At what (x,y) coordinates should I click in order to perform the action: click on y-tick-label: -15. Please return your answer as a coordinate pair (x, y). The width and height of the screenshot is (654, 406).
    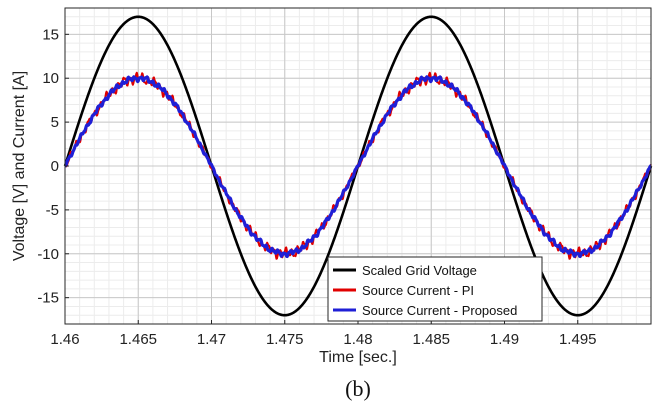
    Looking at the image, I should click on (48, 298).